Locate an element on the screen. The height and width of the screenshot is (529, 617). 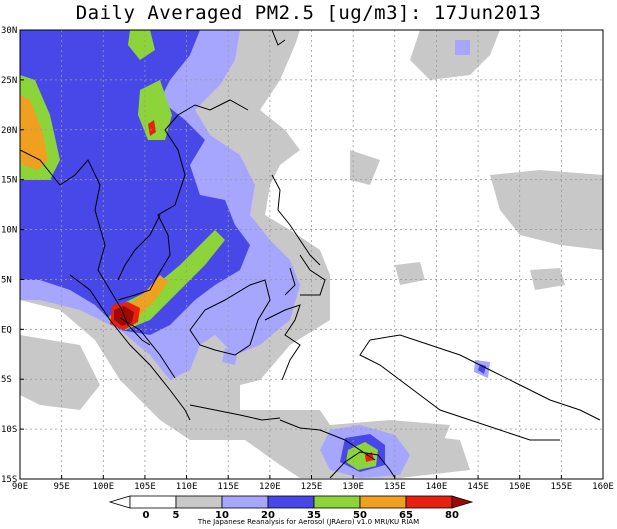
lat-tick-label: 15N is located at coordinates (9, 181).